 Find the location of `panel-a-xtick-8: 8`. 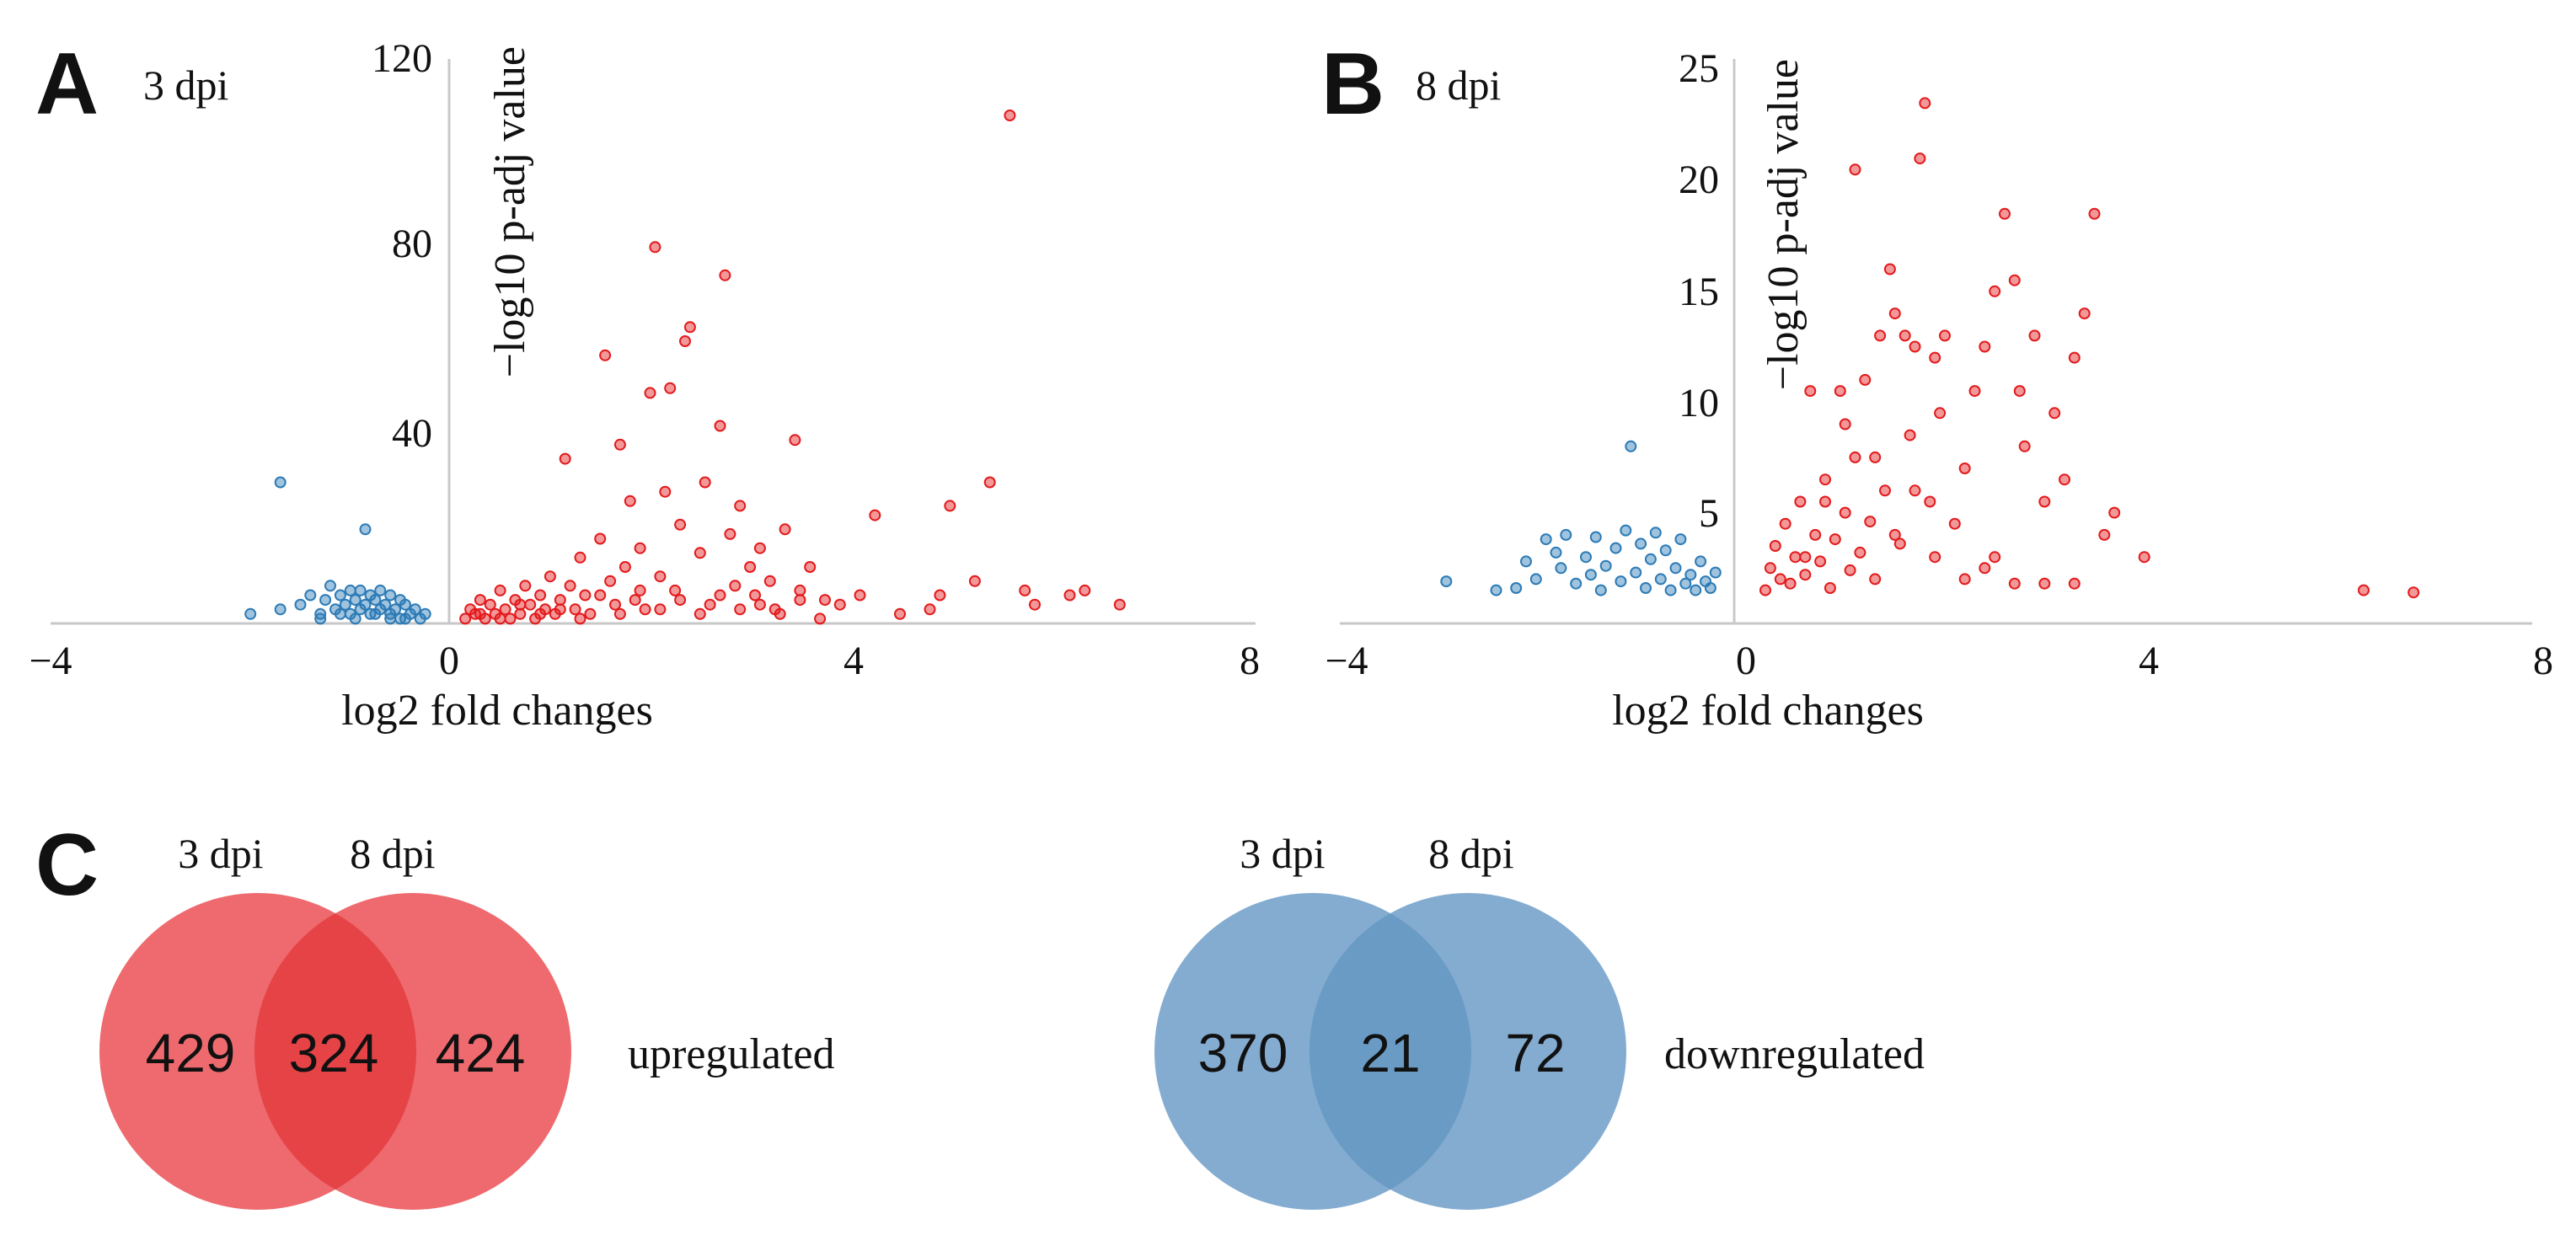

panel-a-xtick-8: 8 is located at coordinates (1250, 661).